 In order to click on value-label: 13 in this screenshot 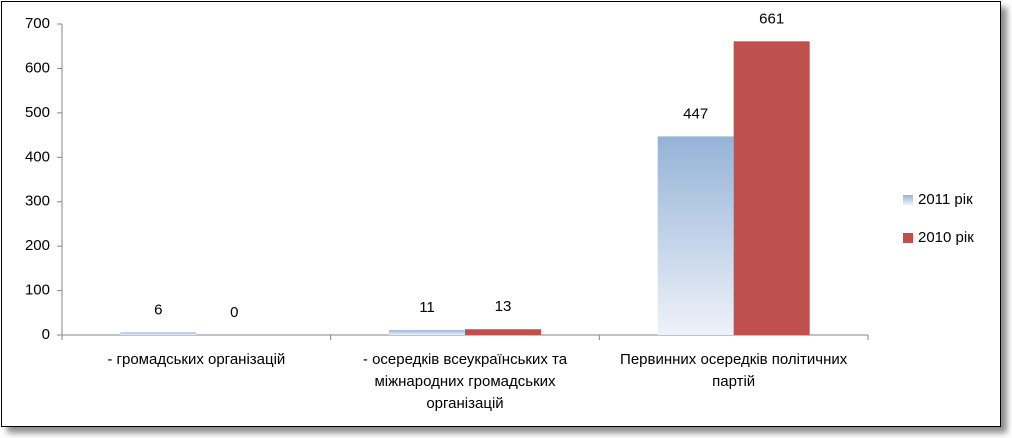, I will do `click(503, 306)`.